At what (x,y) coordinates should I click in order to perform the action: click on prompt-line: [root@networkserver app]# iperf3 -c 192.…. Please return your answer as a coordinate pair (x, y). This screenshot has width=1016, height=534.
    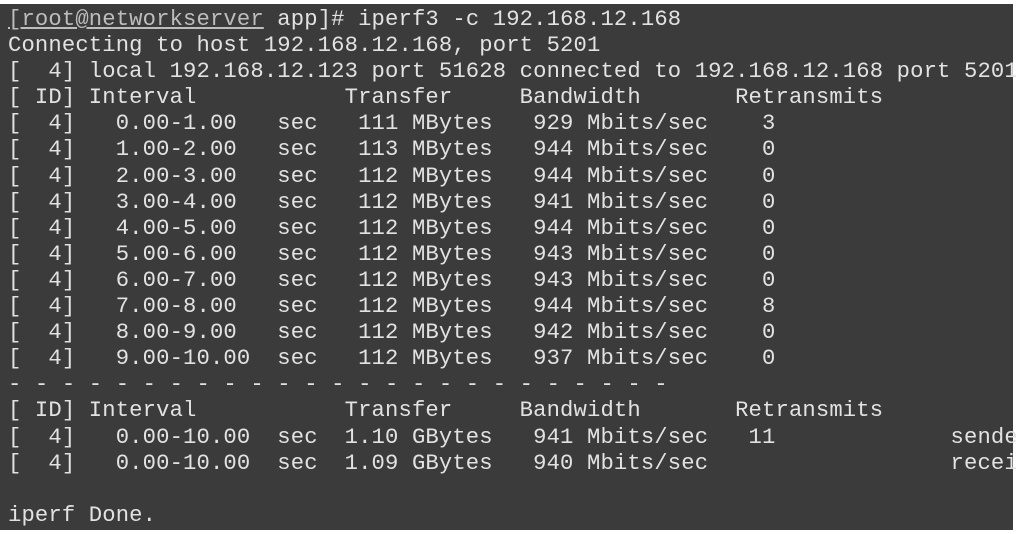
    Looking at the image, I should click on (512, 20).